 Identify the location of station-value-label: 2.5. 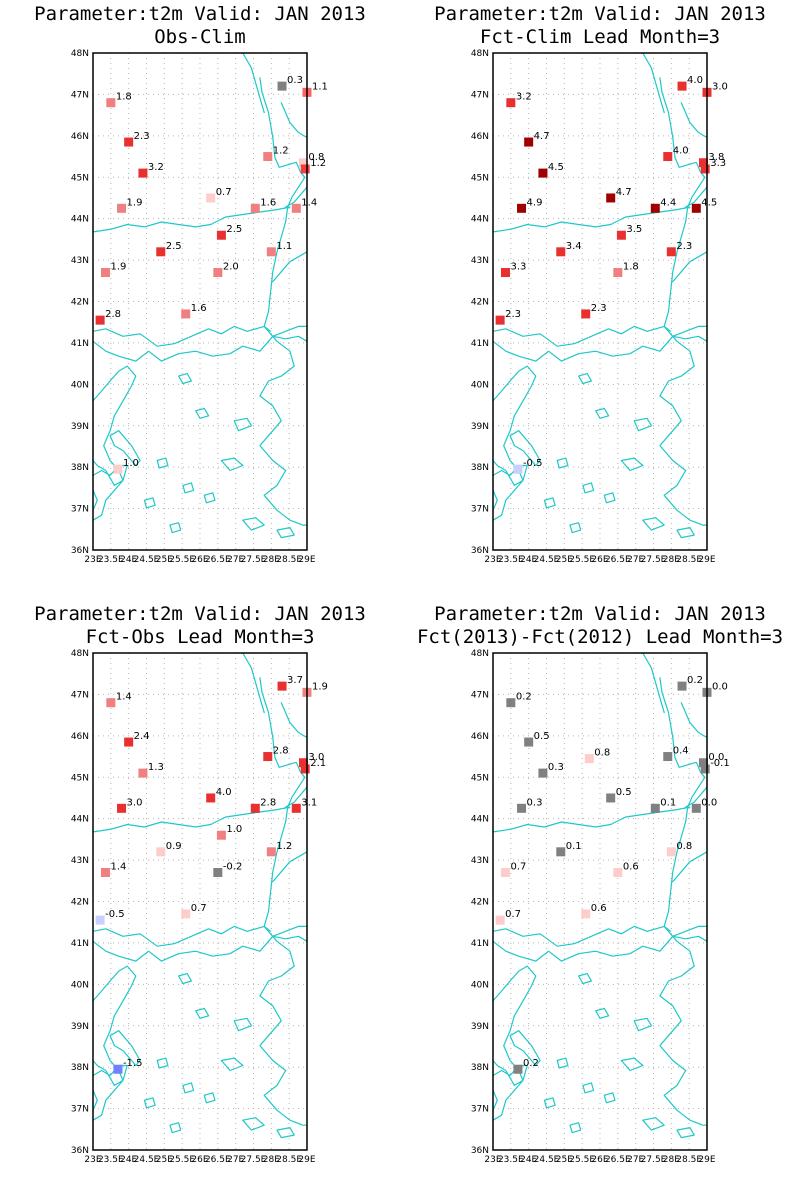
(174, 246).